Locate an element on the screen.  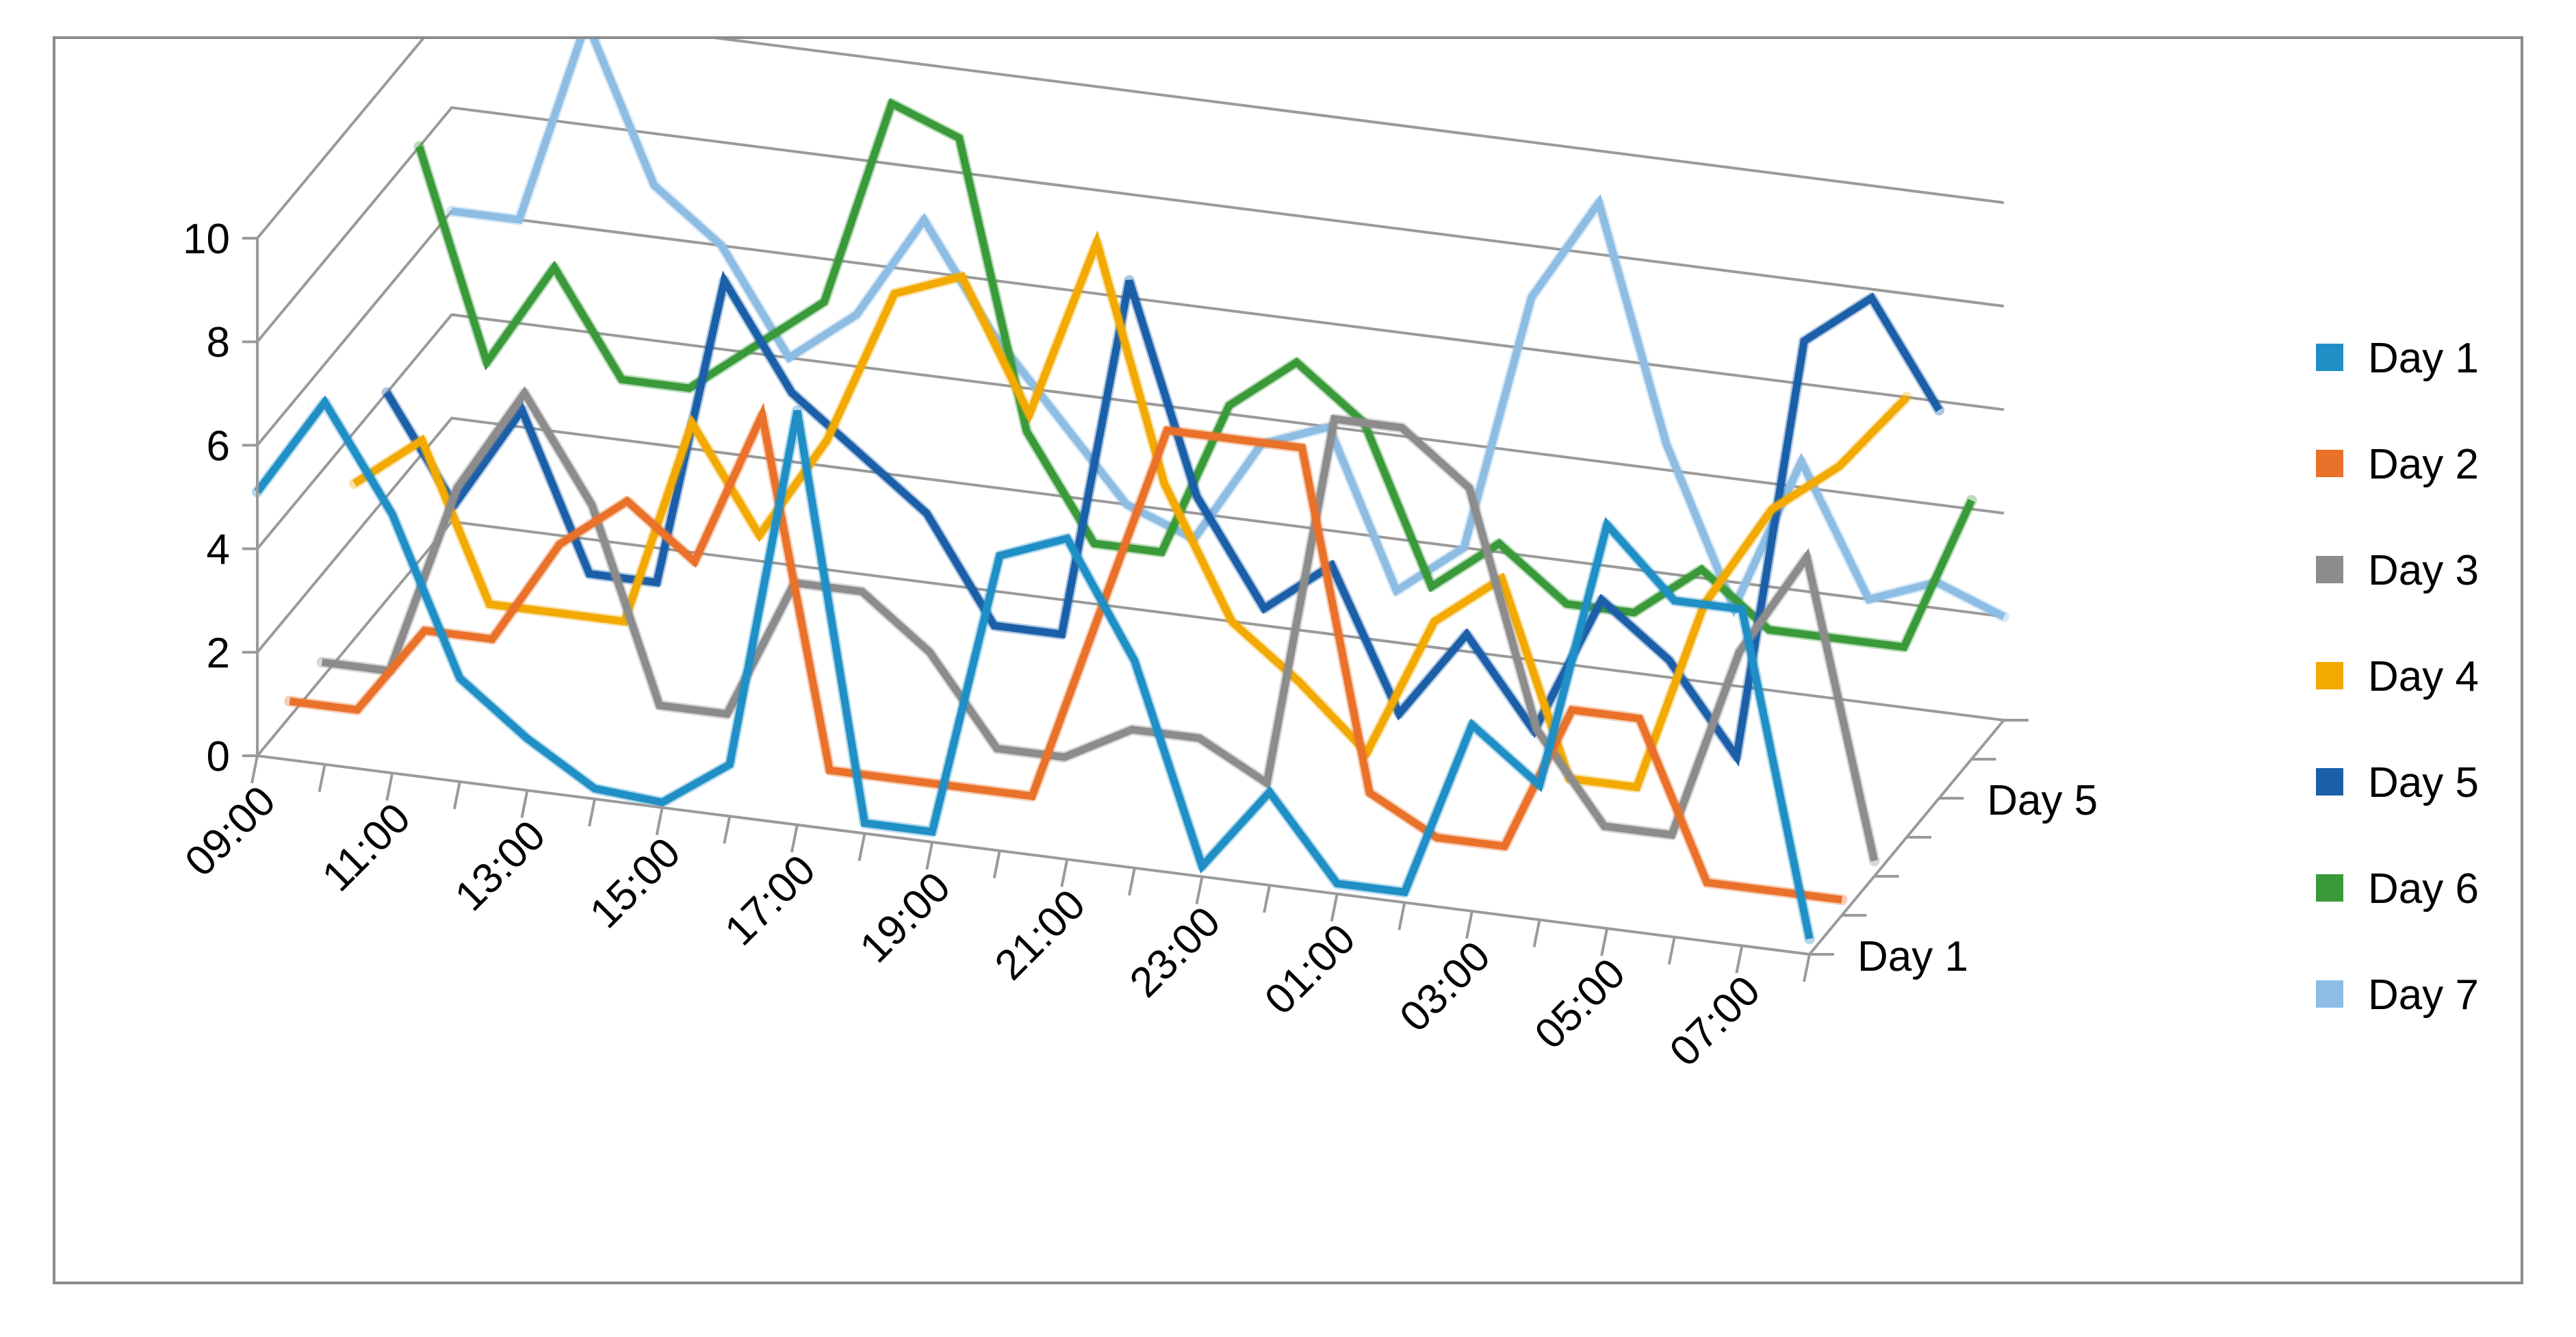
depth-tick-label: Day 1 is located at coordinates (1913, 957).